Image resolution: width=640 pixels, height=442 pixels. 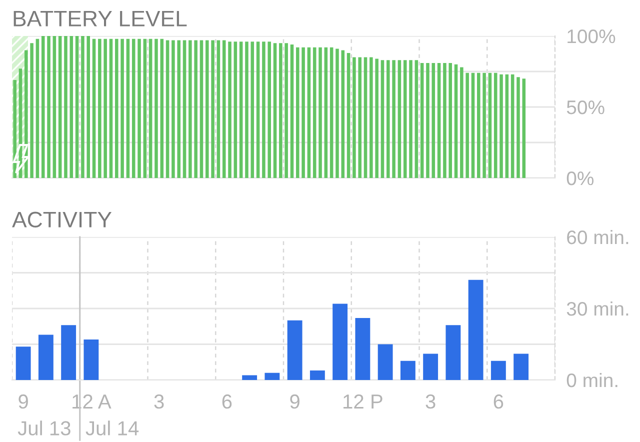 I want to click on y-tick-label: 30 min., so click(x=597, y=308).